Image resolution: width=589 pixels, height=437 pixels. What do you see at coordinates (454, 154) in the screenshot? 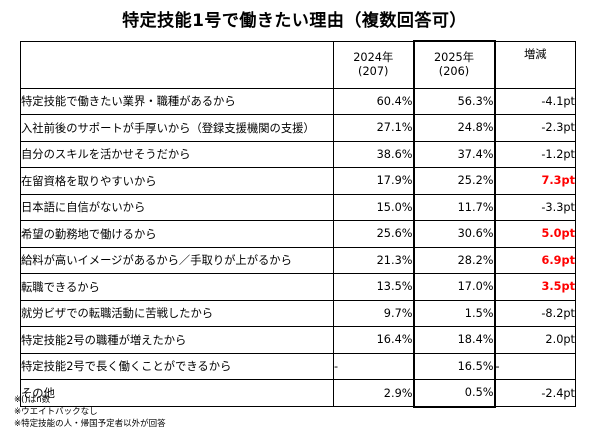
I see `value-2025: 37.4%` at bounding box center [454, 154].